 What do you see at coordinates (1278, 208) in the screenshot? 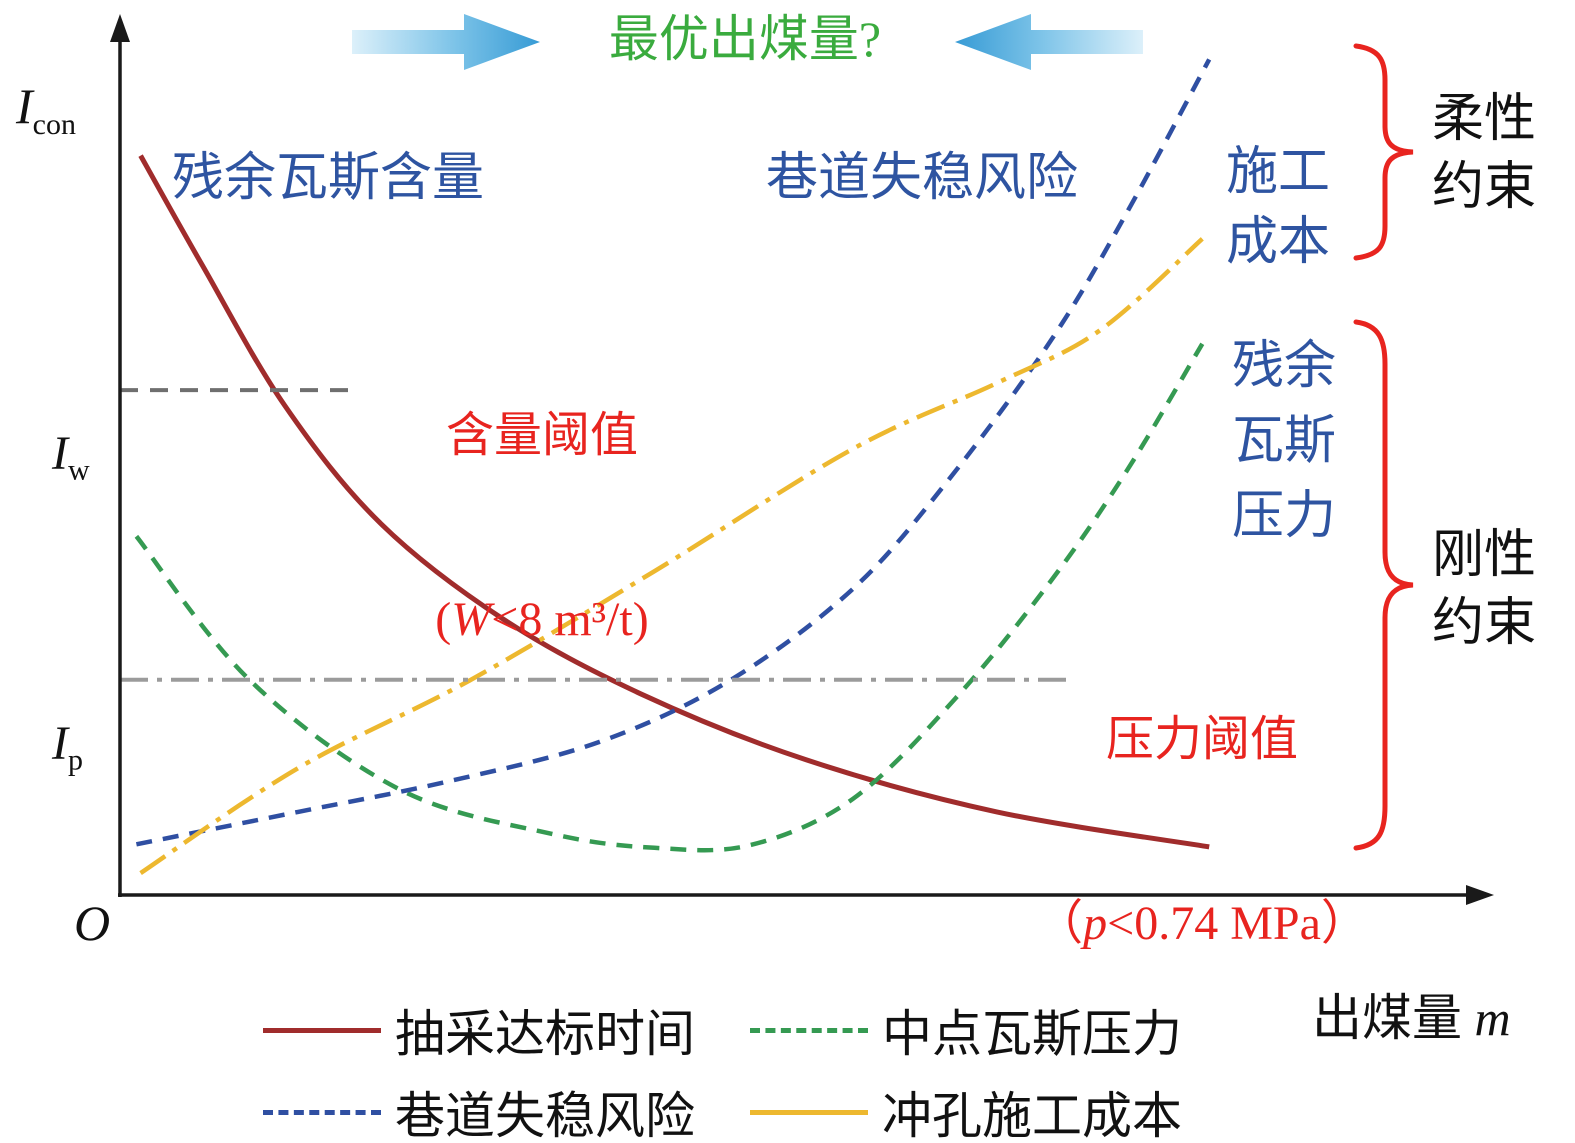
I see `label-construction-cost: 施工 成本` at bounding box center [1278, 208].